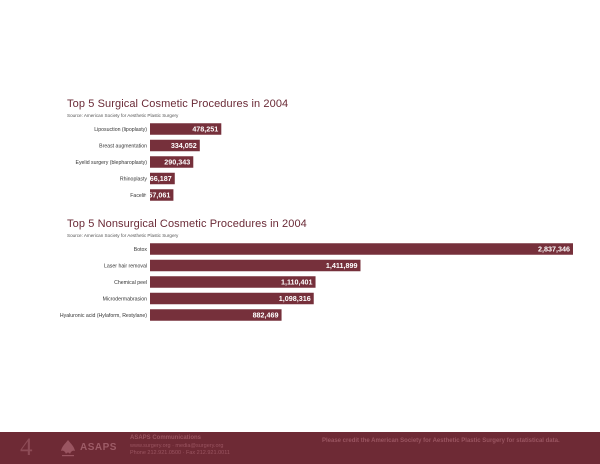 This screenshot has height=464, width=600. I want to click on value-label-5: 157,061, so click(157, 195).